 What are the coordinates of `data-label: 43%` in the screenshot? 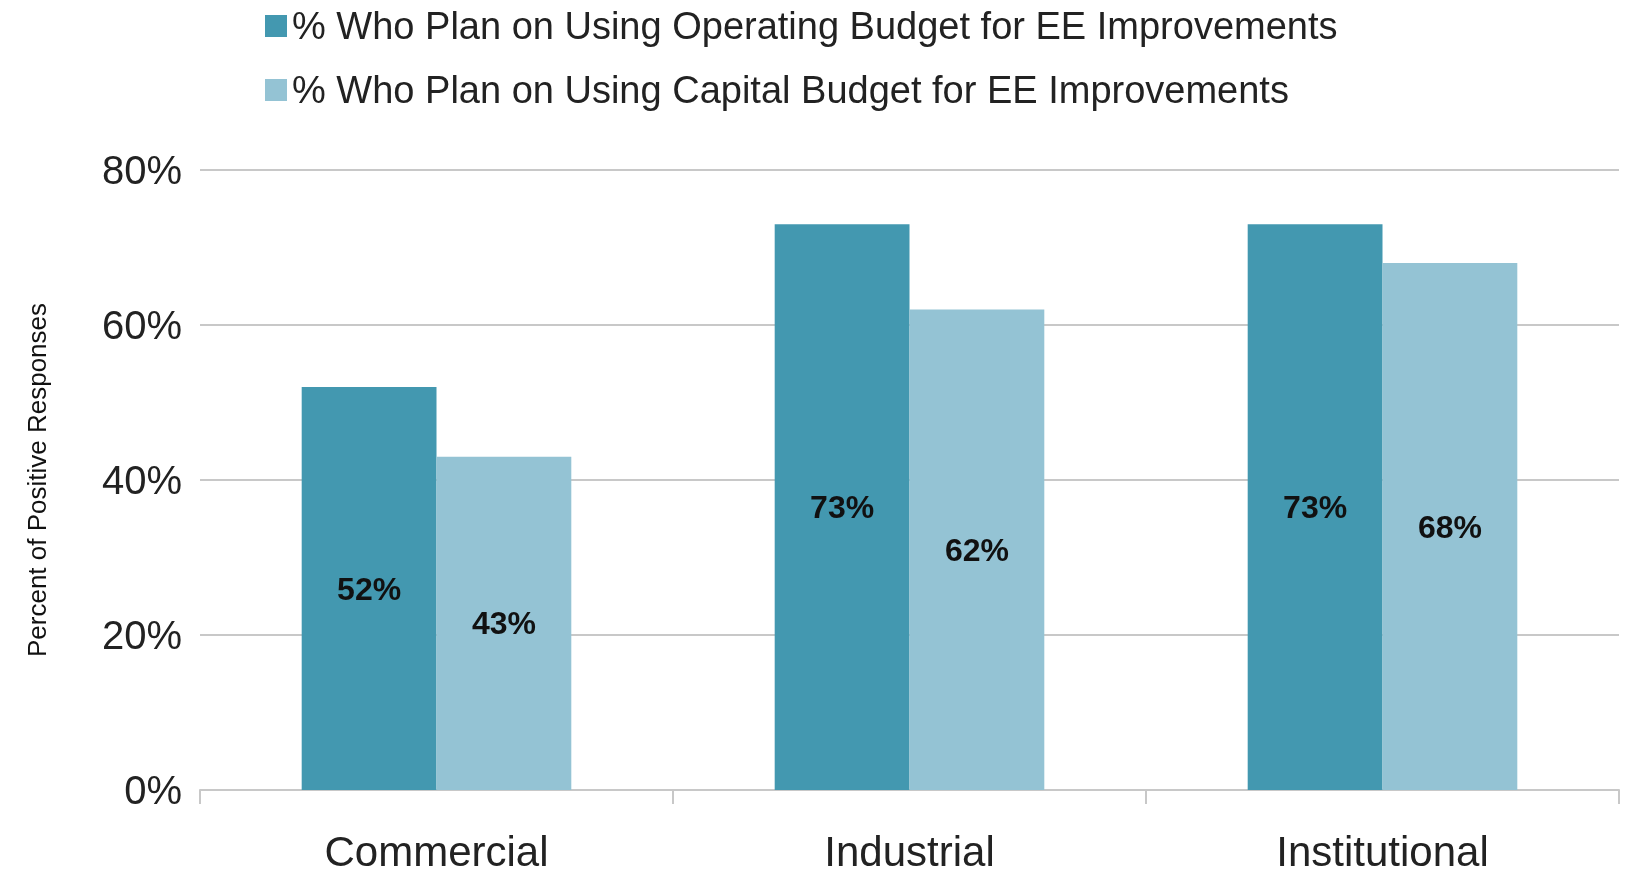 It's located at (503, 623).